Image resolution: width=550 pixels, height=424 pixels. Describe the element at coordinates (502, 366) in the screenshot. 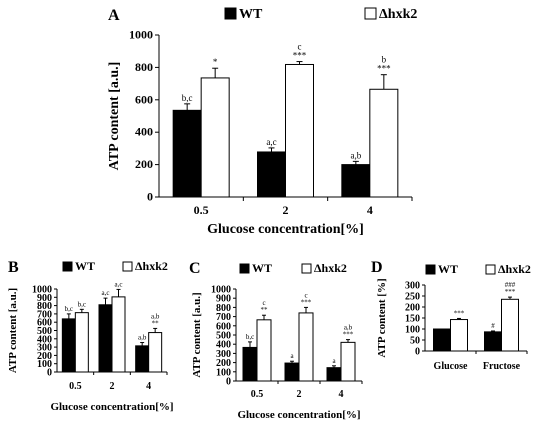

I see `x-tick-label: Fructose` at that location.